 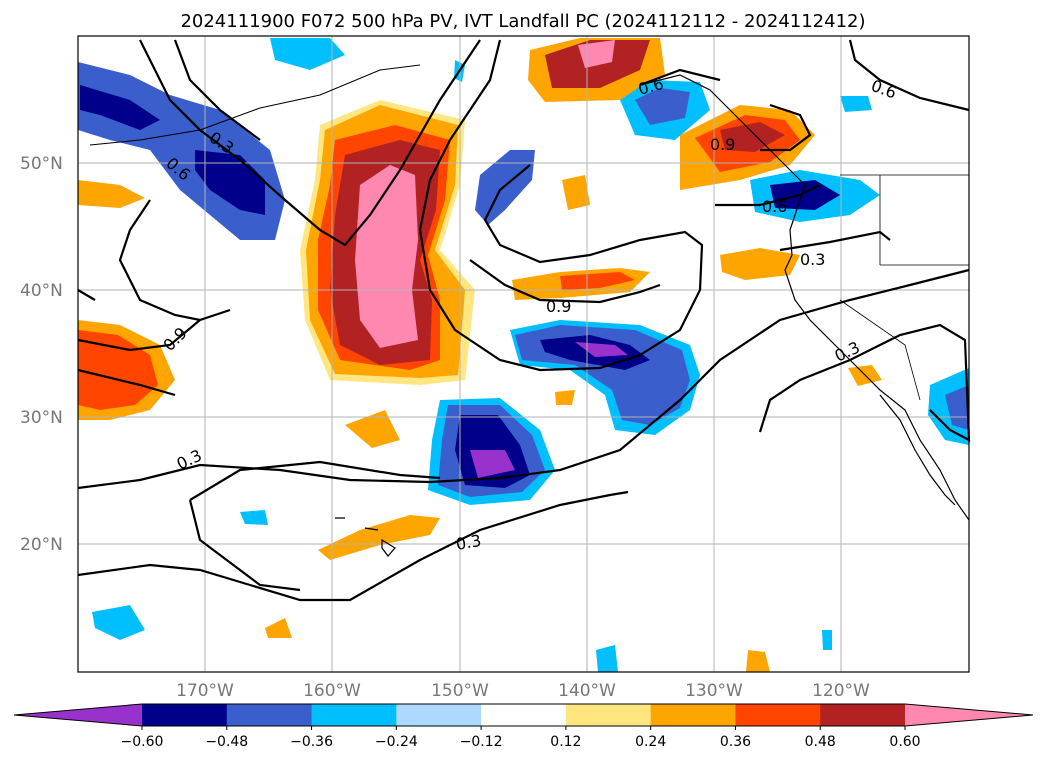 What do you see at coordinates (523, 691) in the screenshot?
I see `longitude-labels: 170°W 160°W 150°W 140°W 130°W 120°W` at bounding box center [523, 691].